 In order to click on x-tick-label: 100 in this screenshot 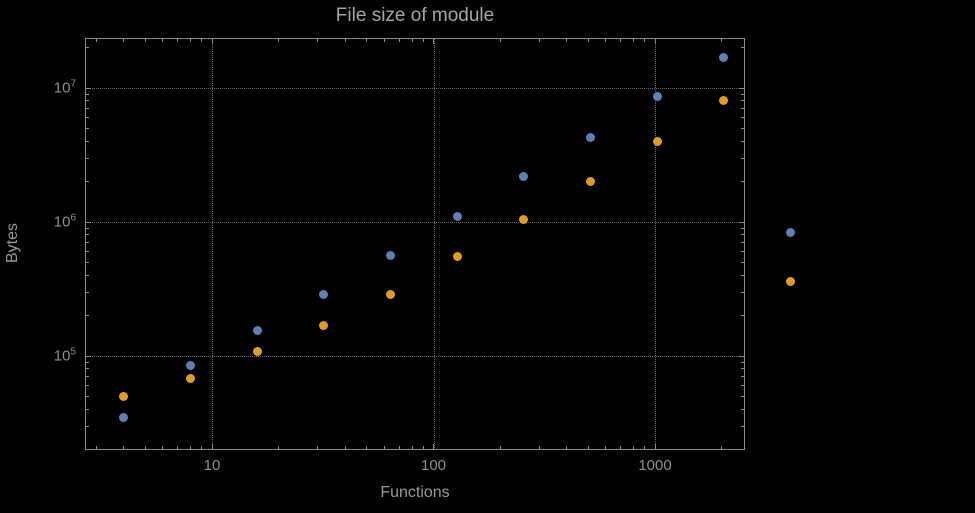, I will do `click(433, 465)`.